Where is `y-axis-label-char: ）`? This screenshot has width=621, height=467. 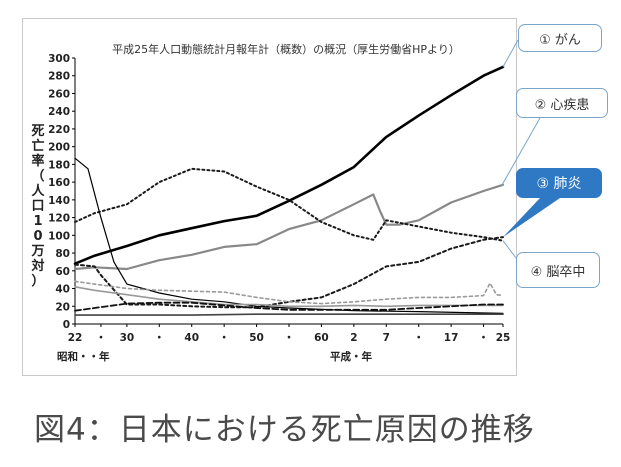
y-axis-label-char: ） is located at coordinates (38, 281).